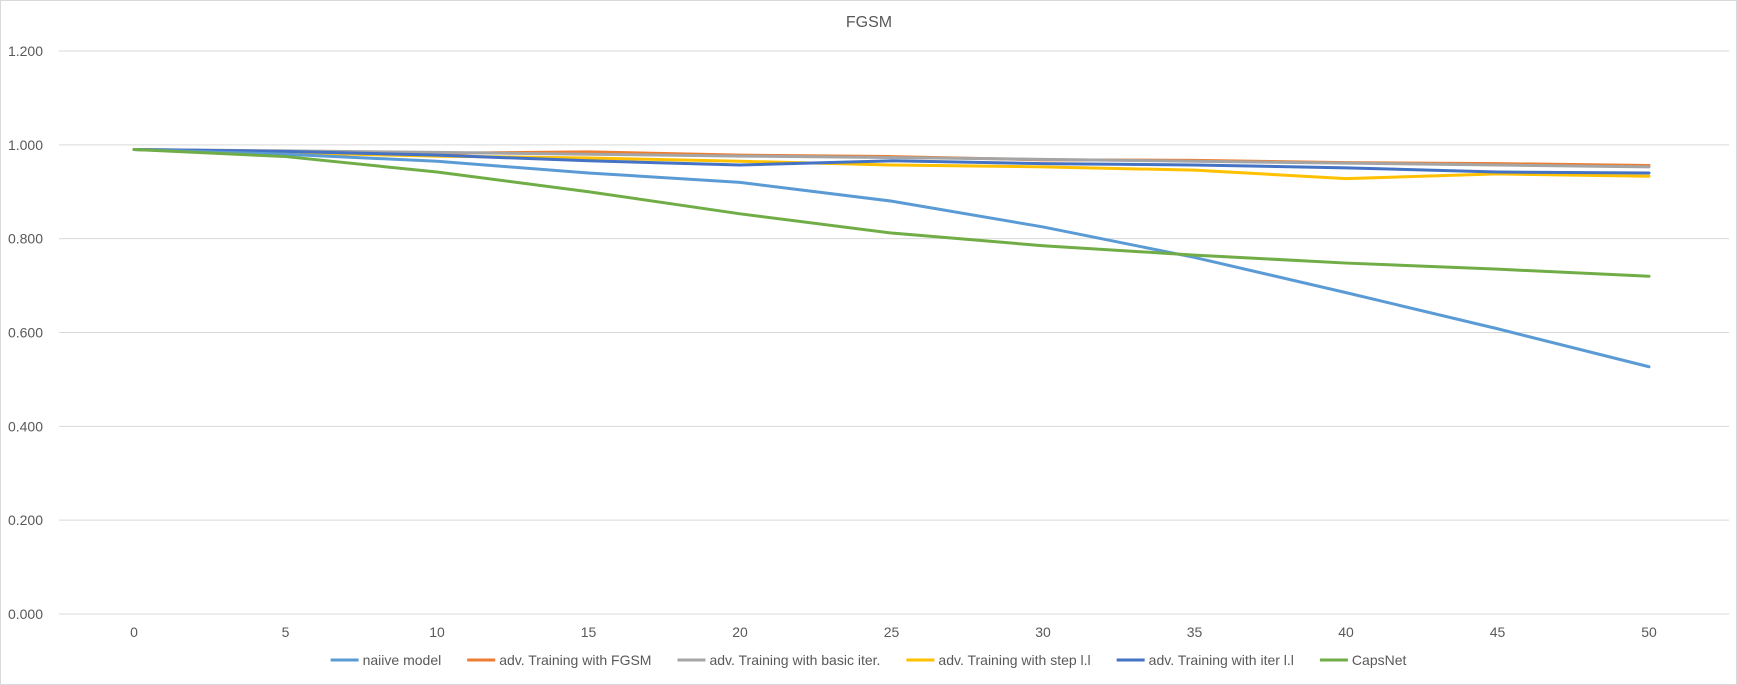 The height and width of the screenshot is (685, 1737). Describe the element at coordinates (794, 660) in the screenshot. I see `legend-label: adv. Training with basic iter.` at that location.